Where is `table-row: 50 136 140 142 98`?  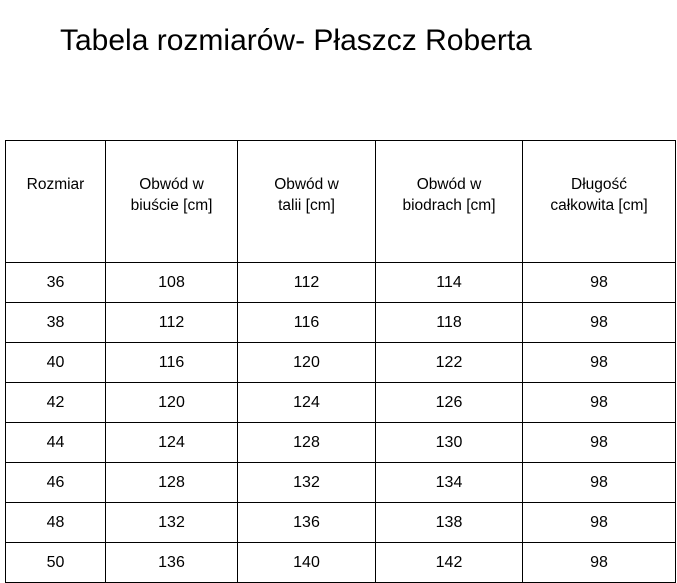
table-row: 50 136 140 142 98 is located at coordinates (340, 562).